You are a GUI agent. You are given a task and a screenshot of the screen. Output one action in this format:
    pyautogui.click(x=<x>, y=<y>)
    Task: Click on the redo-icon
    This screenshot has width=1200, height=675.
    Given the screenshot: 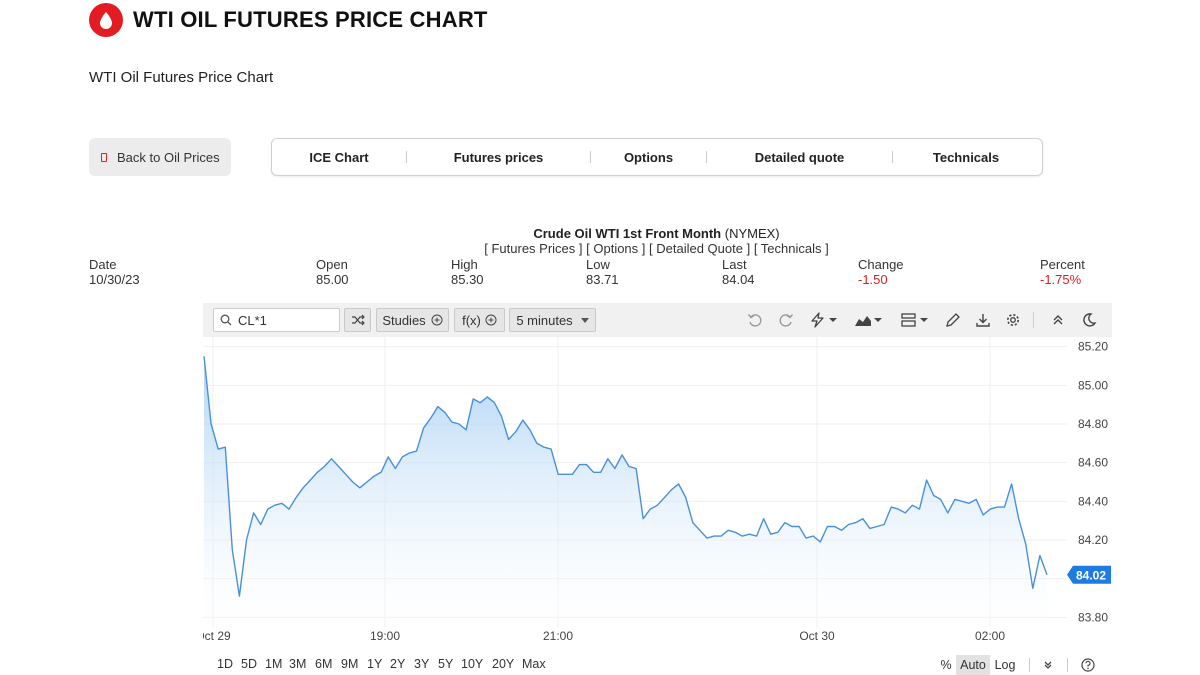 What is the action you would take?
    pyautogui.click(x=786, y=320)
    